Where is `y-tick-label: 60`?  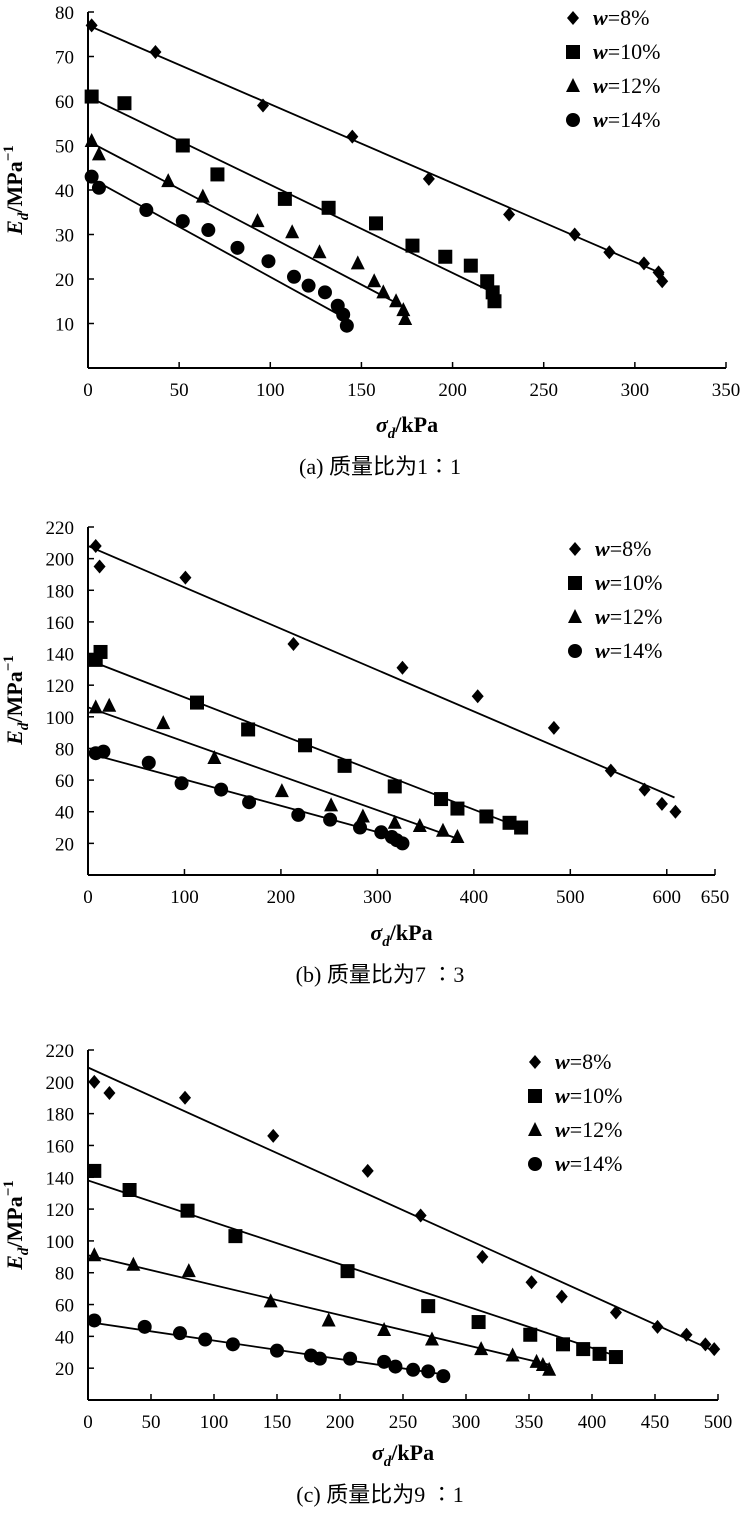 y-tick-label: 60 is located at coordinates (64, 1306).